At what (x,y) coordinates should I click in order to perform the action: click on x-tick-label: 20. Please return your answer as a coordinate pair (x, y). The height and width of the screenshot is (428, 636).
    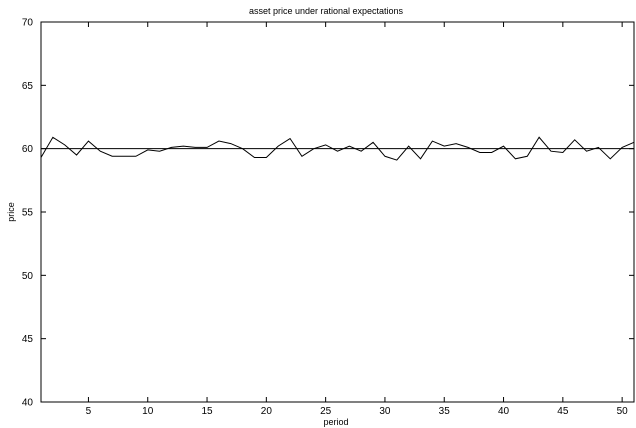
    Looking at the image, I should click on (267, 411).